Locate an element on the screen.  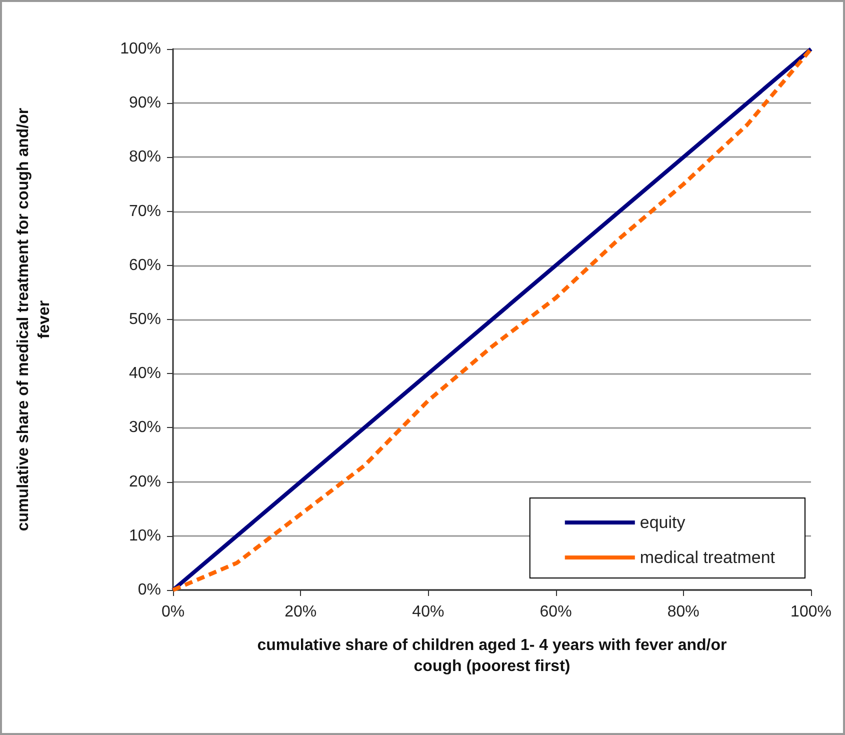
x-tick-label: 0% is located at coordinates (173, 612).